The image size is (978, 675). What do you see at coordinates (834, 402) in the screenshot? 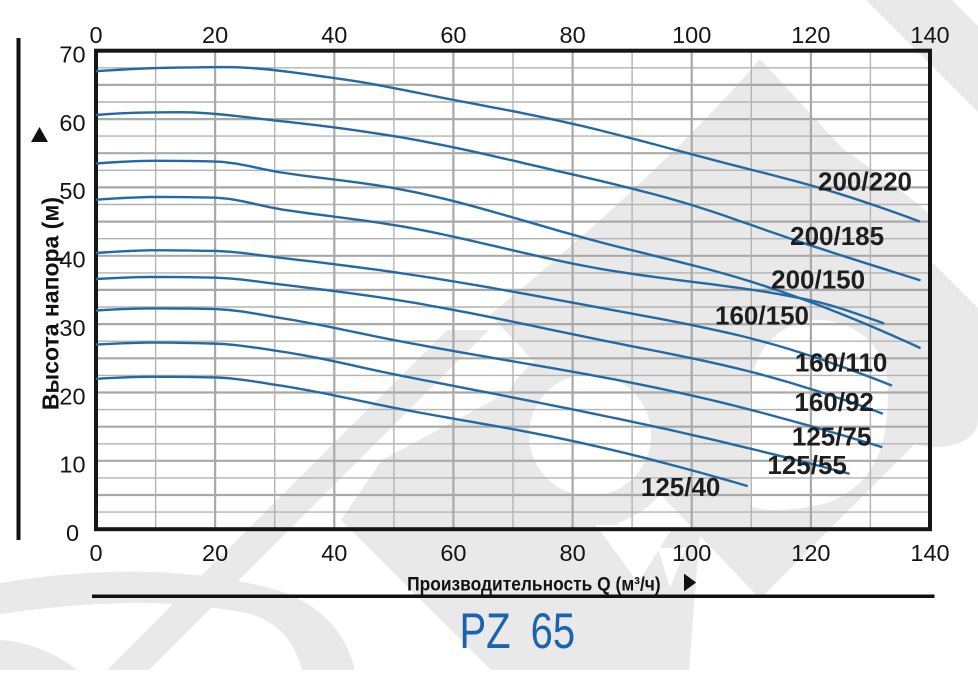
I see `svg-text: 160/92` at bounding box center [834, 402].